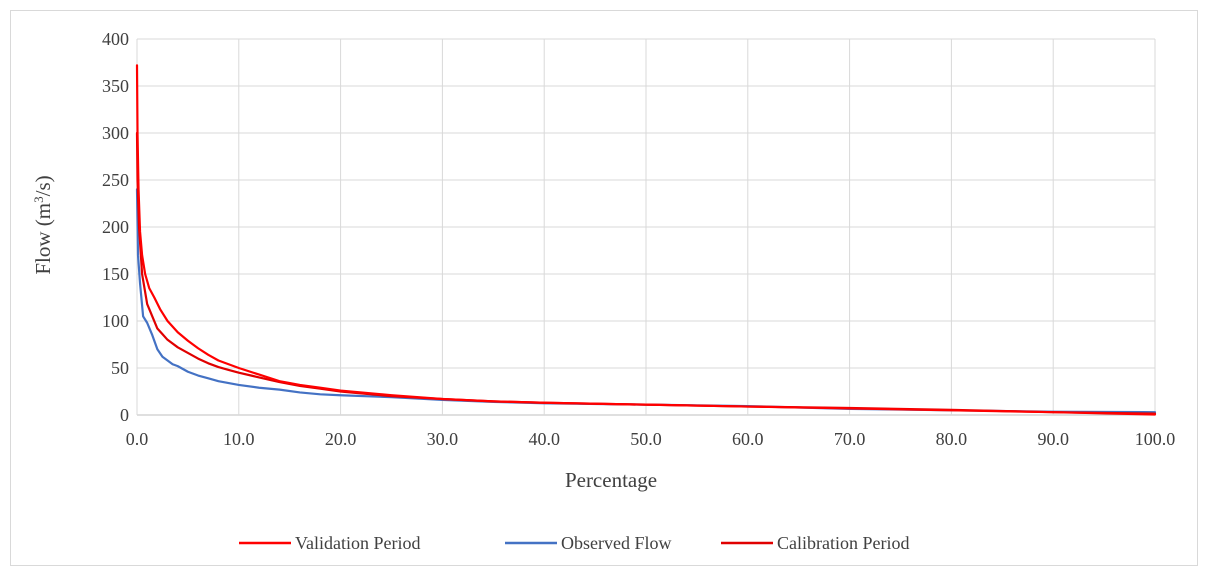 The width and height of the screenshot is (1209, 577). I want to click on legend-label: Calibration Period, so click(843, 543).